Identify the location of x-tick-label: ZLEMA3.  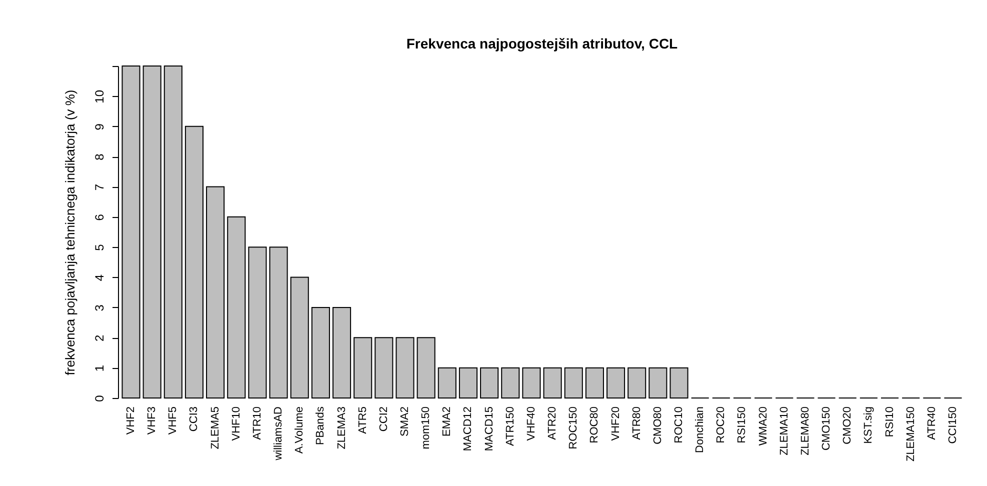
(342, 428).